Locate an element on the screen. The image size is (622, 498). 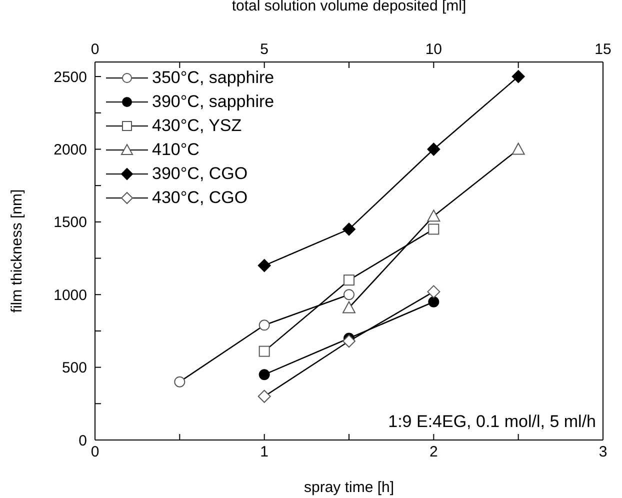
x2-axis-title: total solution volume deposited [ml] is located at coordinates (349, 7).